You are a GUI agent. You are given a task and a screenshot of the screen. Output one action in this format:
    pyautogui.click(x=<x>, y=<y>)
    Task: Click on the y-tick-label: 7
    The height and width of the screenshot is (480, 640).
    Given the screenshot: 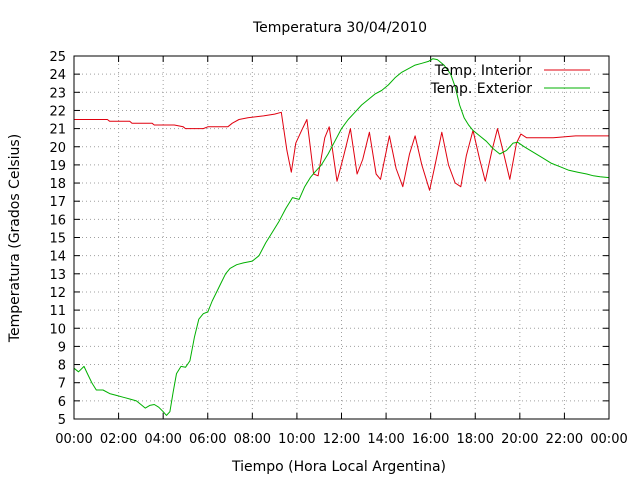 What is the action you would take?
    pyautogui.click(x=62, y=384)
    